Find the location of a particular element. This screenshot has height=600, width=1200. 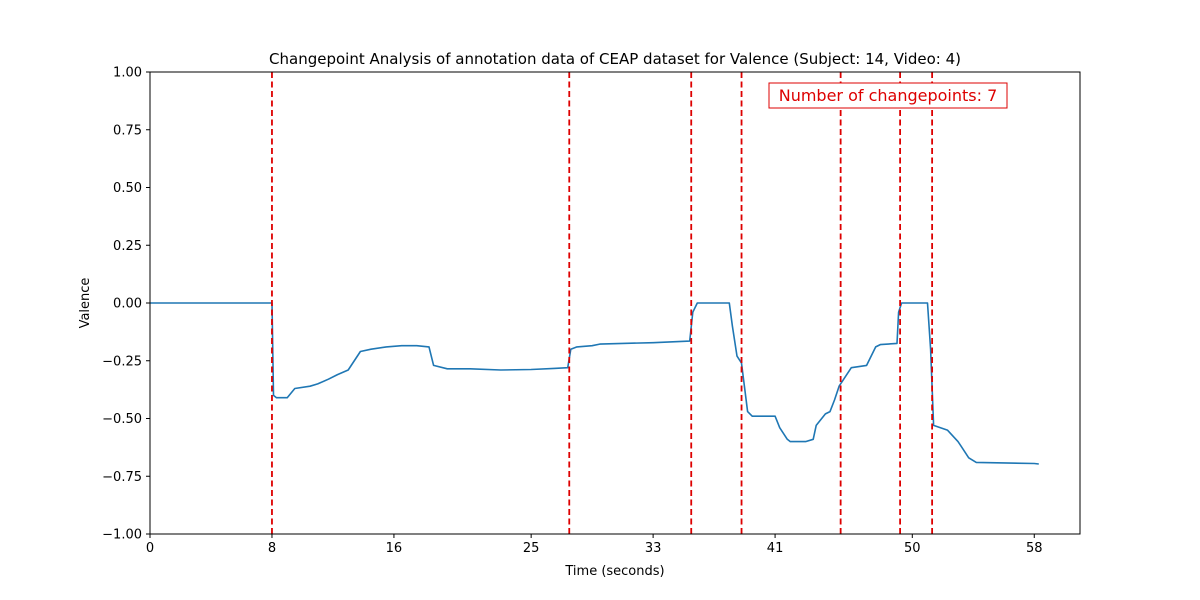

changepoint-count-box: Number of changepoints: 7 is located at coordinates (888, 95).